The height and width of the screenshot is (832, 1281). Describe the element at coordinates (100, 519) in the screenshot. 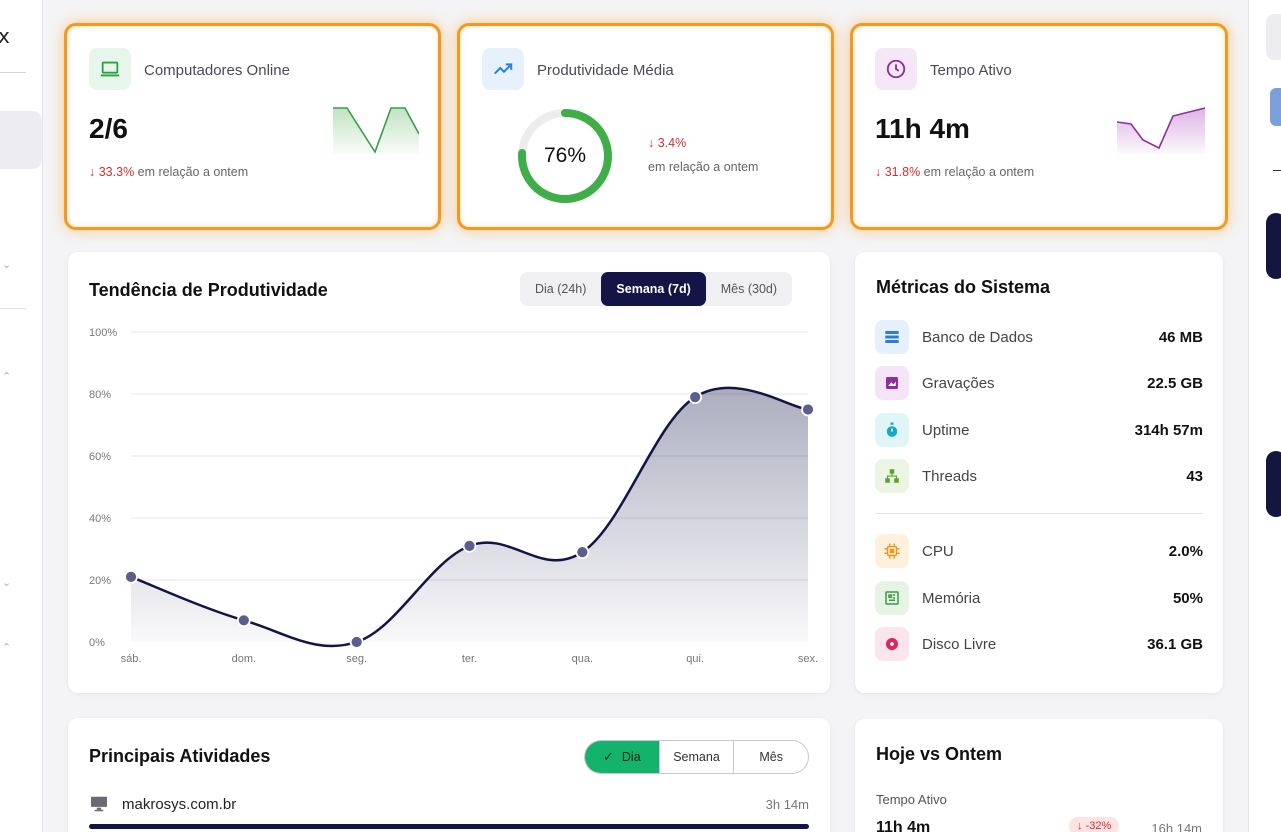

I see `y-tick-label: 40%` at that location.